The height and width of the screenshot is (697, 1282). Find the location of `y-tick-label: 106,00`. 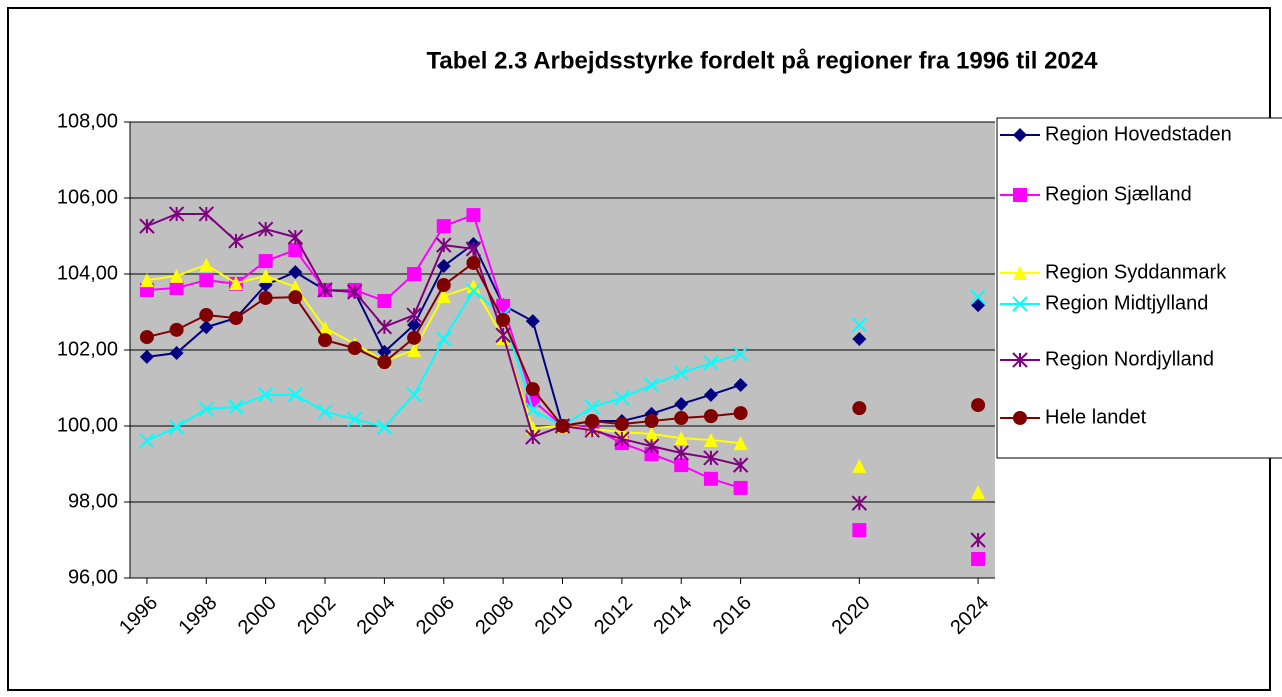

y-tick-label: 106,00 is located at coordinates (87, 197).